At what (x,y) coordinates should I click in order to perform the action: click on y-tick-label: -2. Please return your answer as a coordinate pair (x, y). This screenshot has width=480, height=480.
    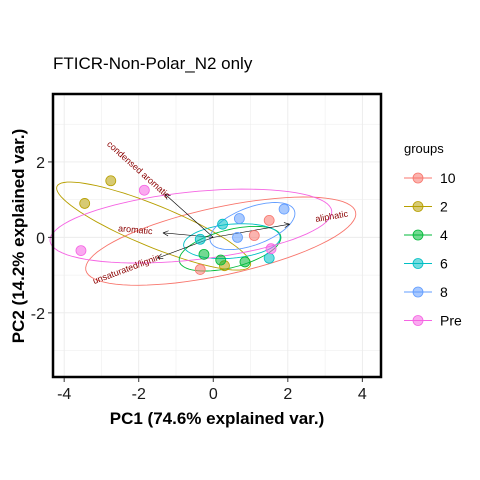
    Looking at the image, I should click on (38, 314).